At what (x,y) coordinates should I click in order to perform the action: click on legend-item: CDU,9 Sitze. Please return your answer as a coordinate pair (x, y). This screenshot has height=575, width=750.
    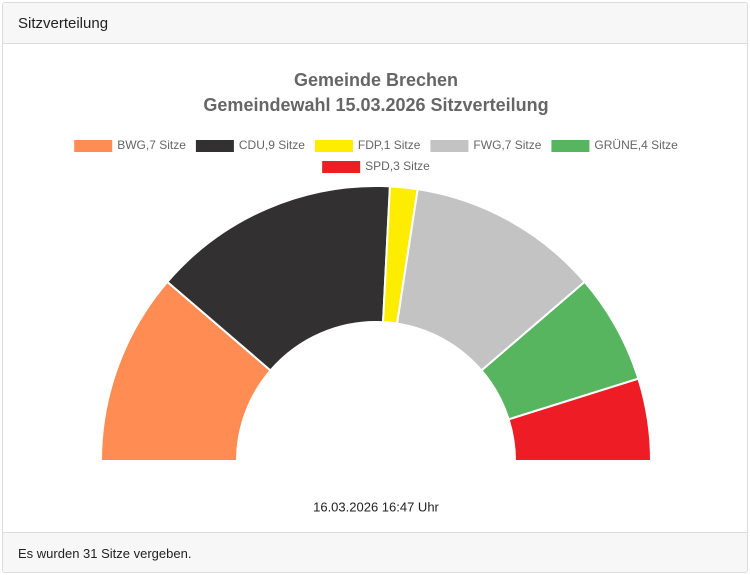
    Looking at the image, I should click on (250, 145).